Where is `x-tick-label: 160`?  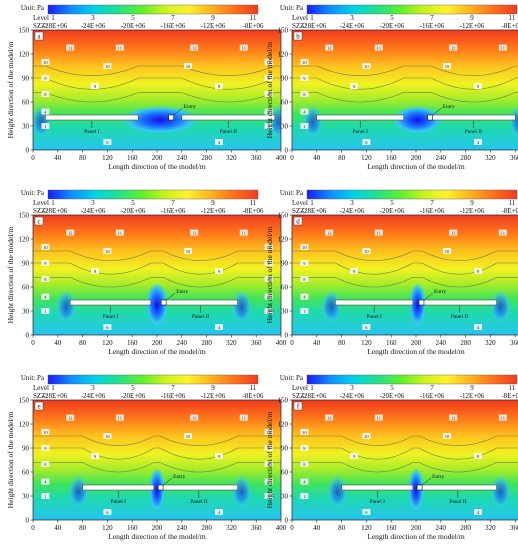
x-tick-label: 160 is located at coordinates (391, 343).